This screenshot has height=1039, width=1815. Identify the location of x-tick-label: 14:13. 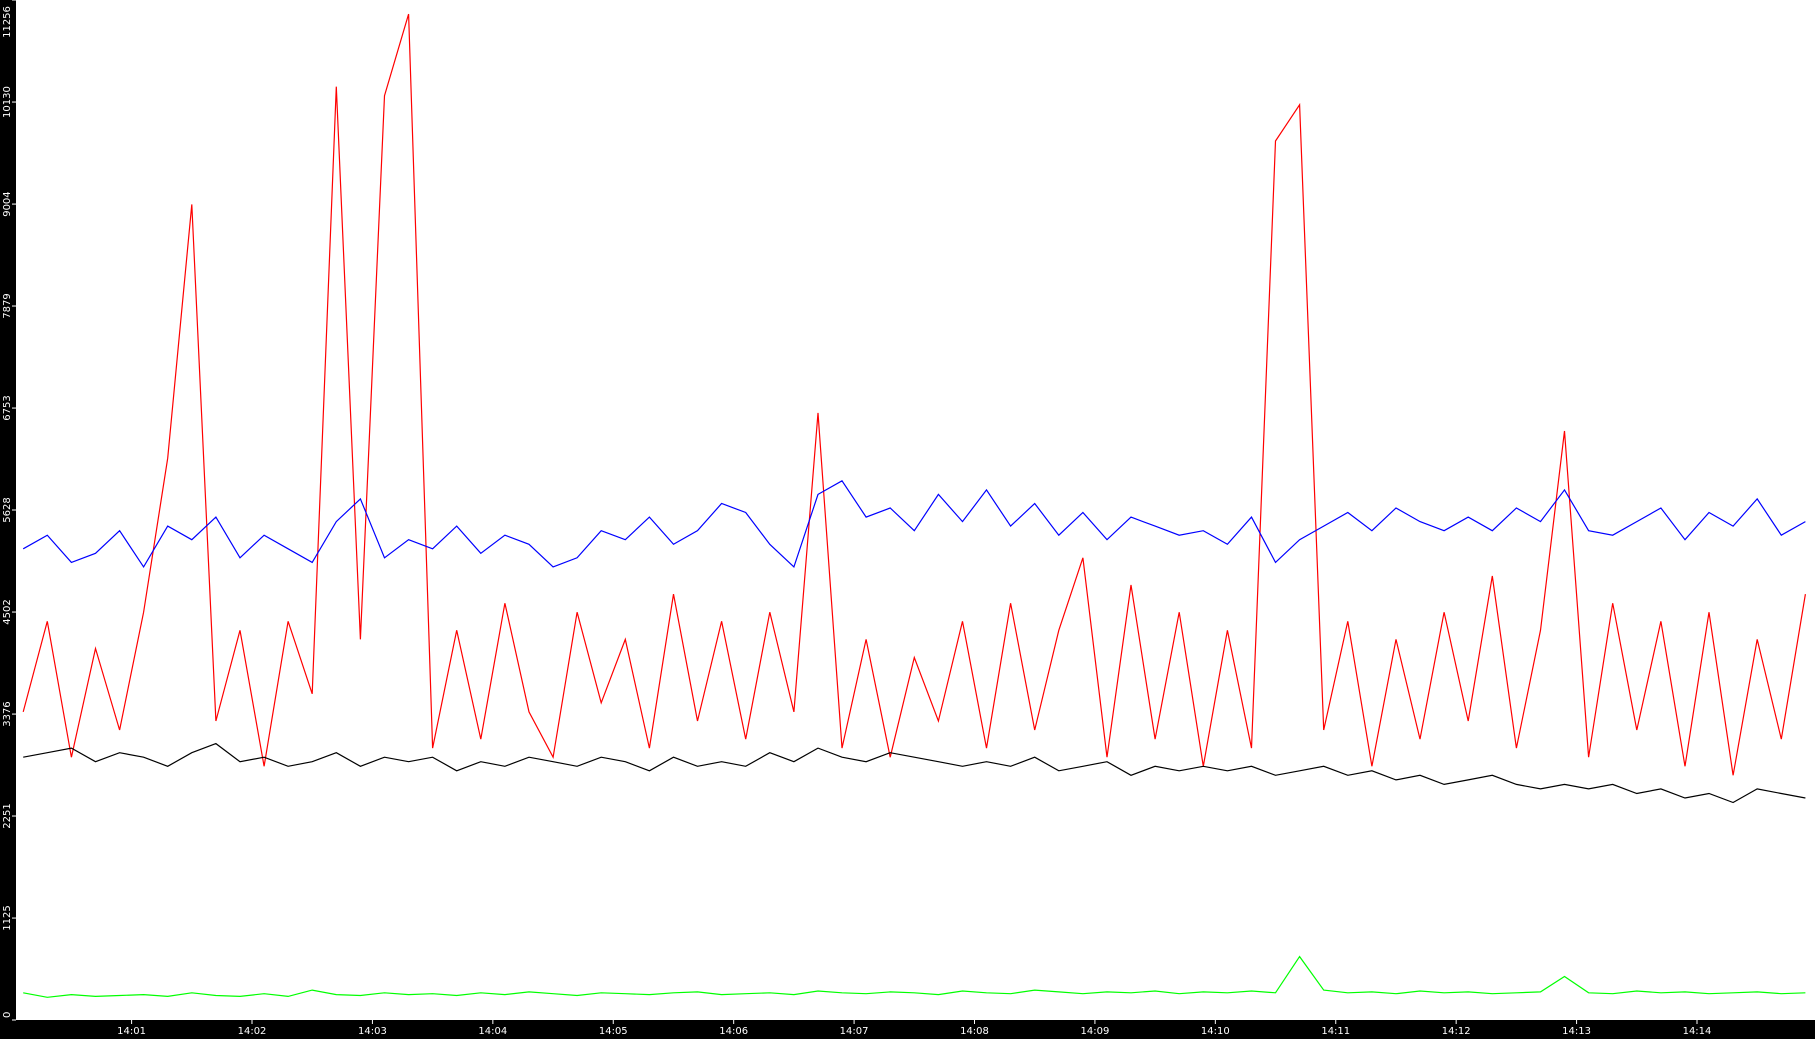
(1576, 1031).